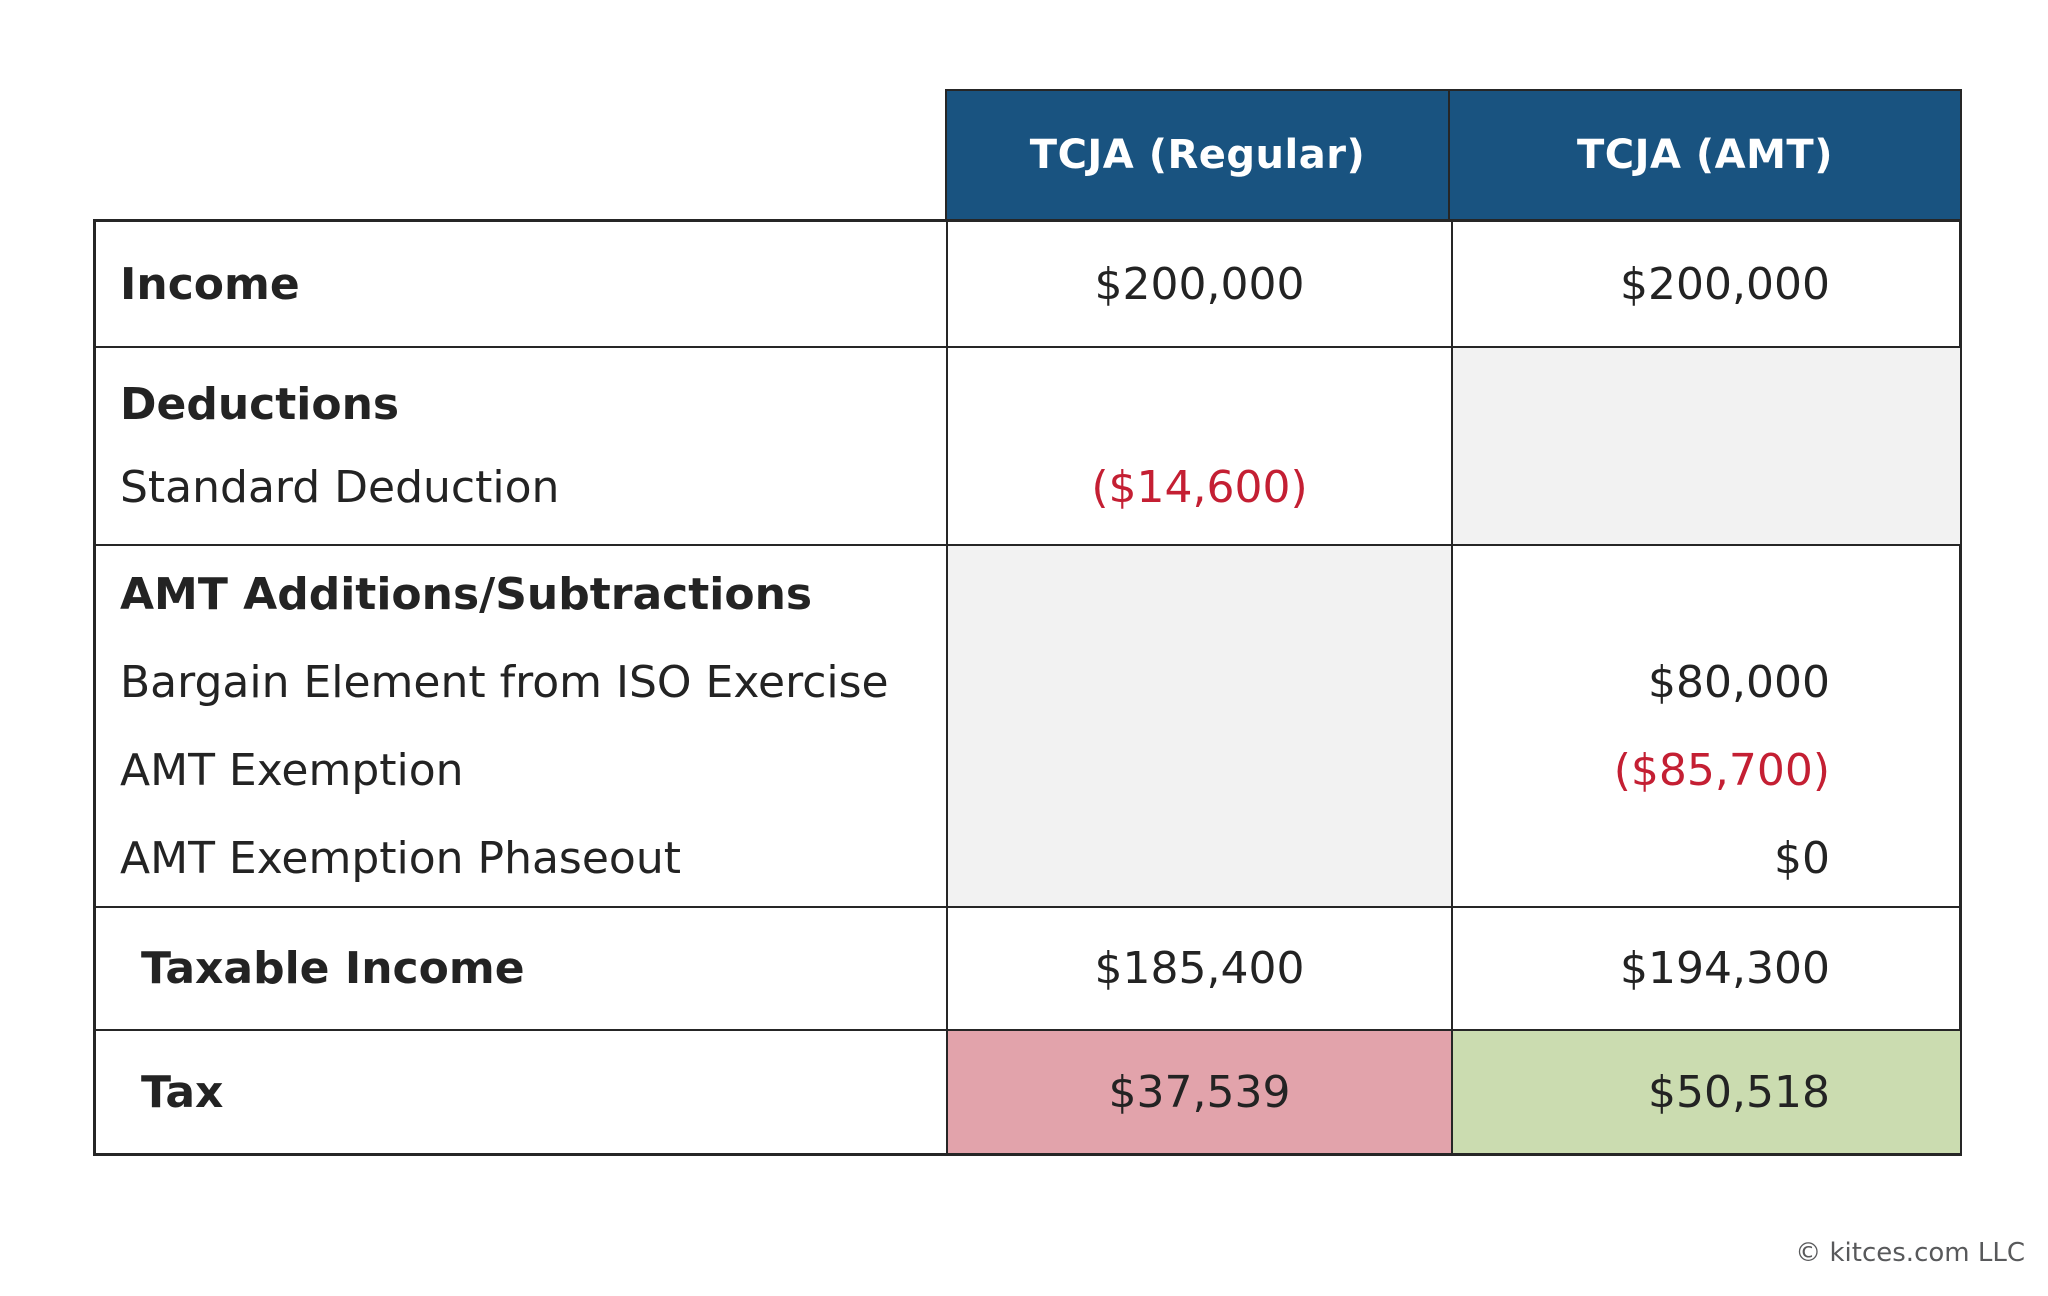 The width and height of the screenshot is (2048, 1296). Describe the element at coordinates (1705, 1092) in the screenshot. I see `tax-amt-value: $50,518` at that location.